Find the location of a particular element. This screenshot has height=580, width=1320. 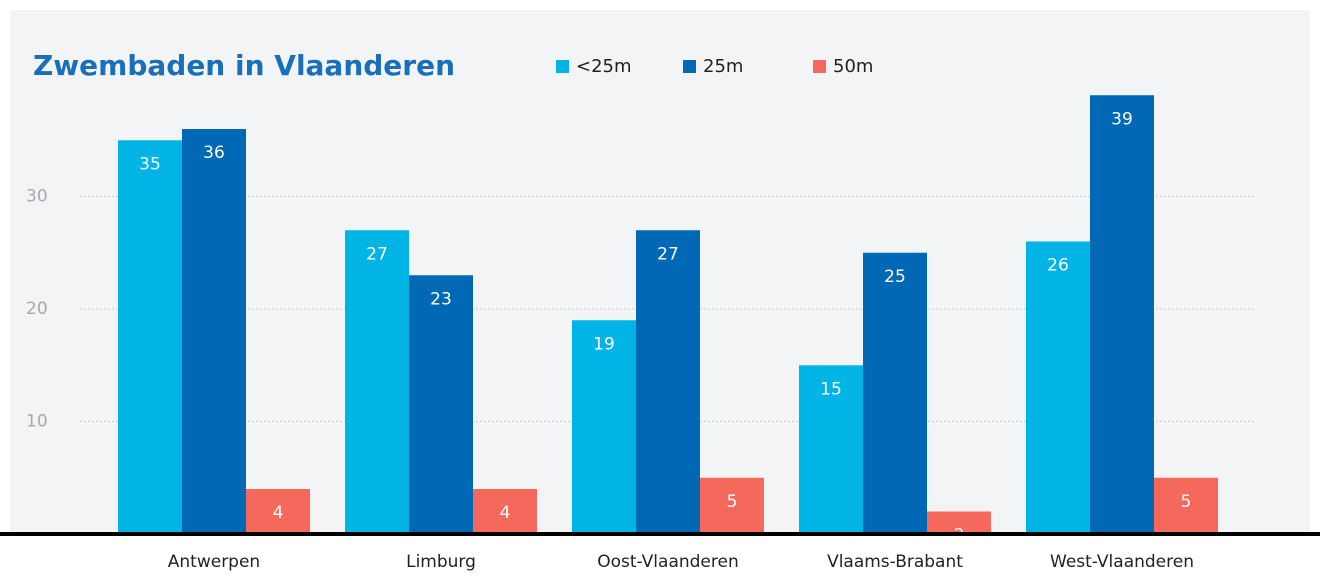

x-tick-label: Antwerpen is located at coordinates (214, 562).